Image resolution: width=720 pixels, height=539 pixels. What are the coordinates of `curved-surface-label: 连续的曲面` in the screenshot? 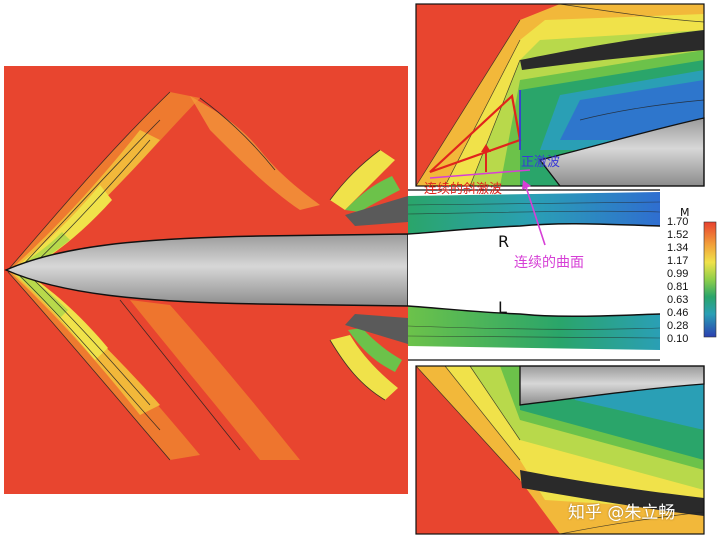 It's located at (549, 263).